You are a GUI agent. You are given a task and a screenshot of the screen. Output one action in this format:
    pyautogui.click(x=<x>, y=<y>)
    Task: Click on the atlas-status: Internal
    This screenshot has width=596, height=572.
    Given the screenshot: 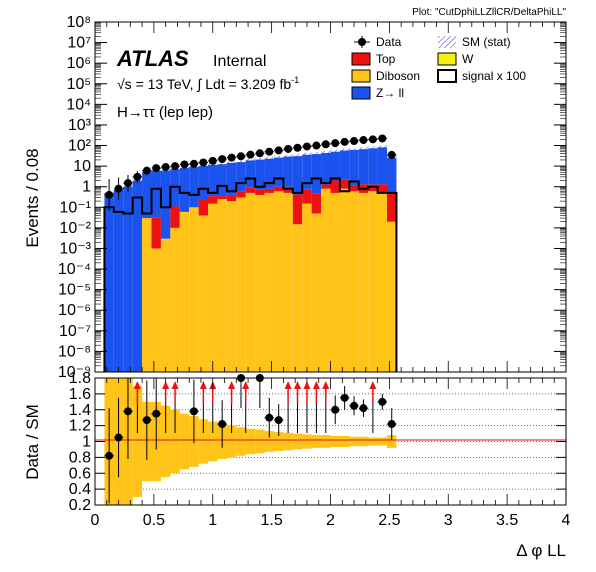 What is the action you would take?
    pyautogui.click(x=239, y=61)
    